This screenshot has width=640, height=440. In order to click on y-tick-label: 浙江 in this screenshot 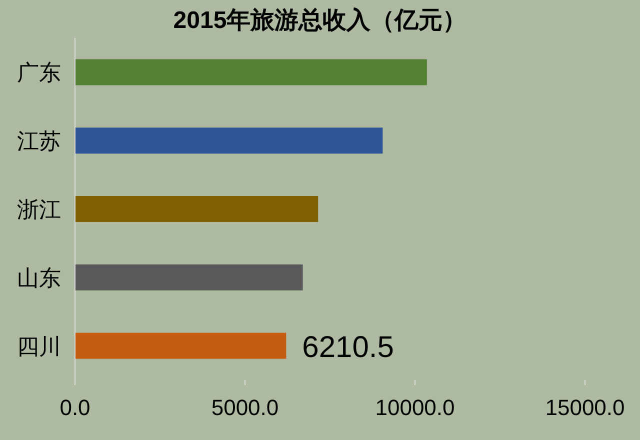, I will do `click(39, 209)`.